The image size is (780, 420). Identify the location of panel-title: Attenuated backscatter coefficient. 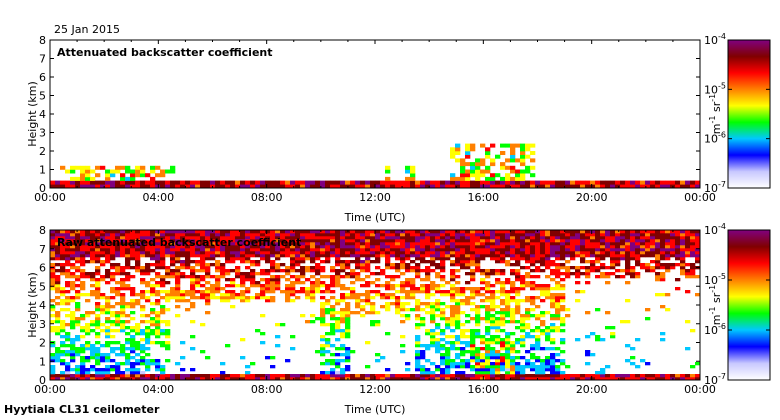
(165, 52).